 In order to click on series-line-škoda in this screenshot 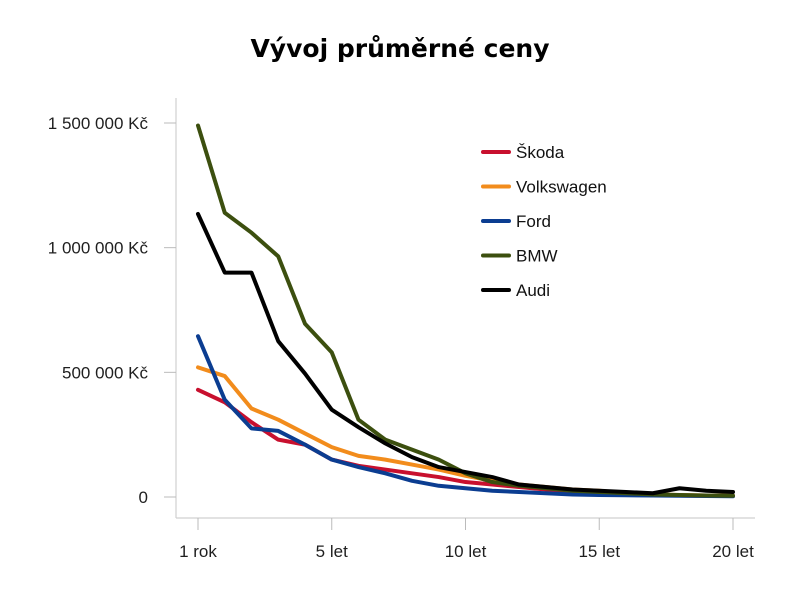, I will do `click(465, 443)`.